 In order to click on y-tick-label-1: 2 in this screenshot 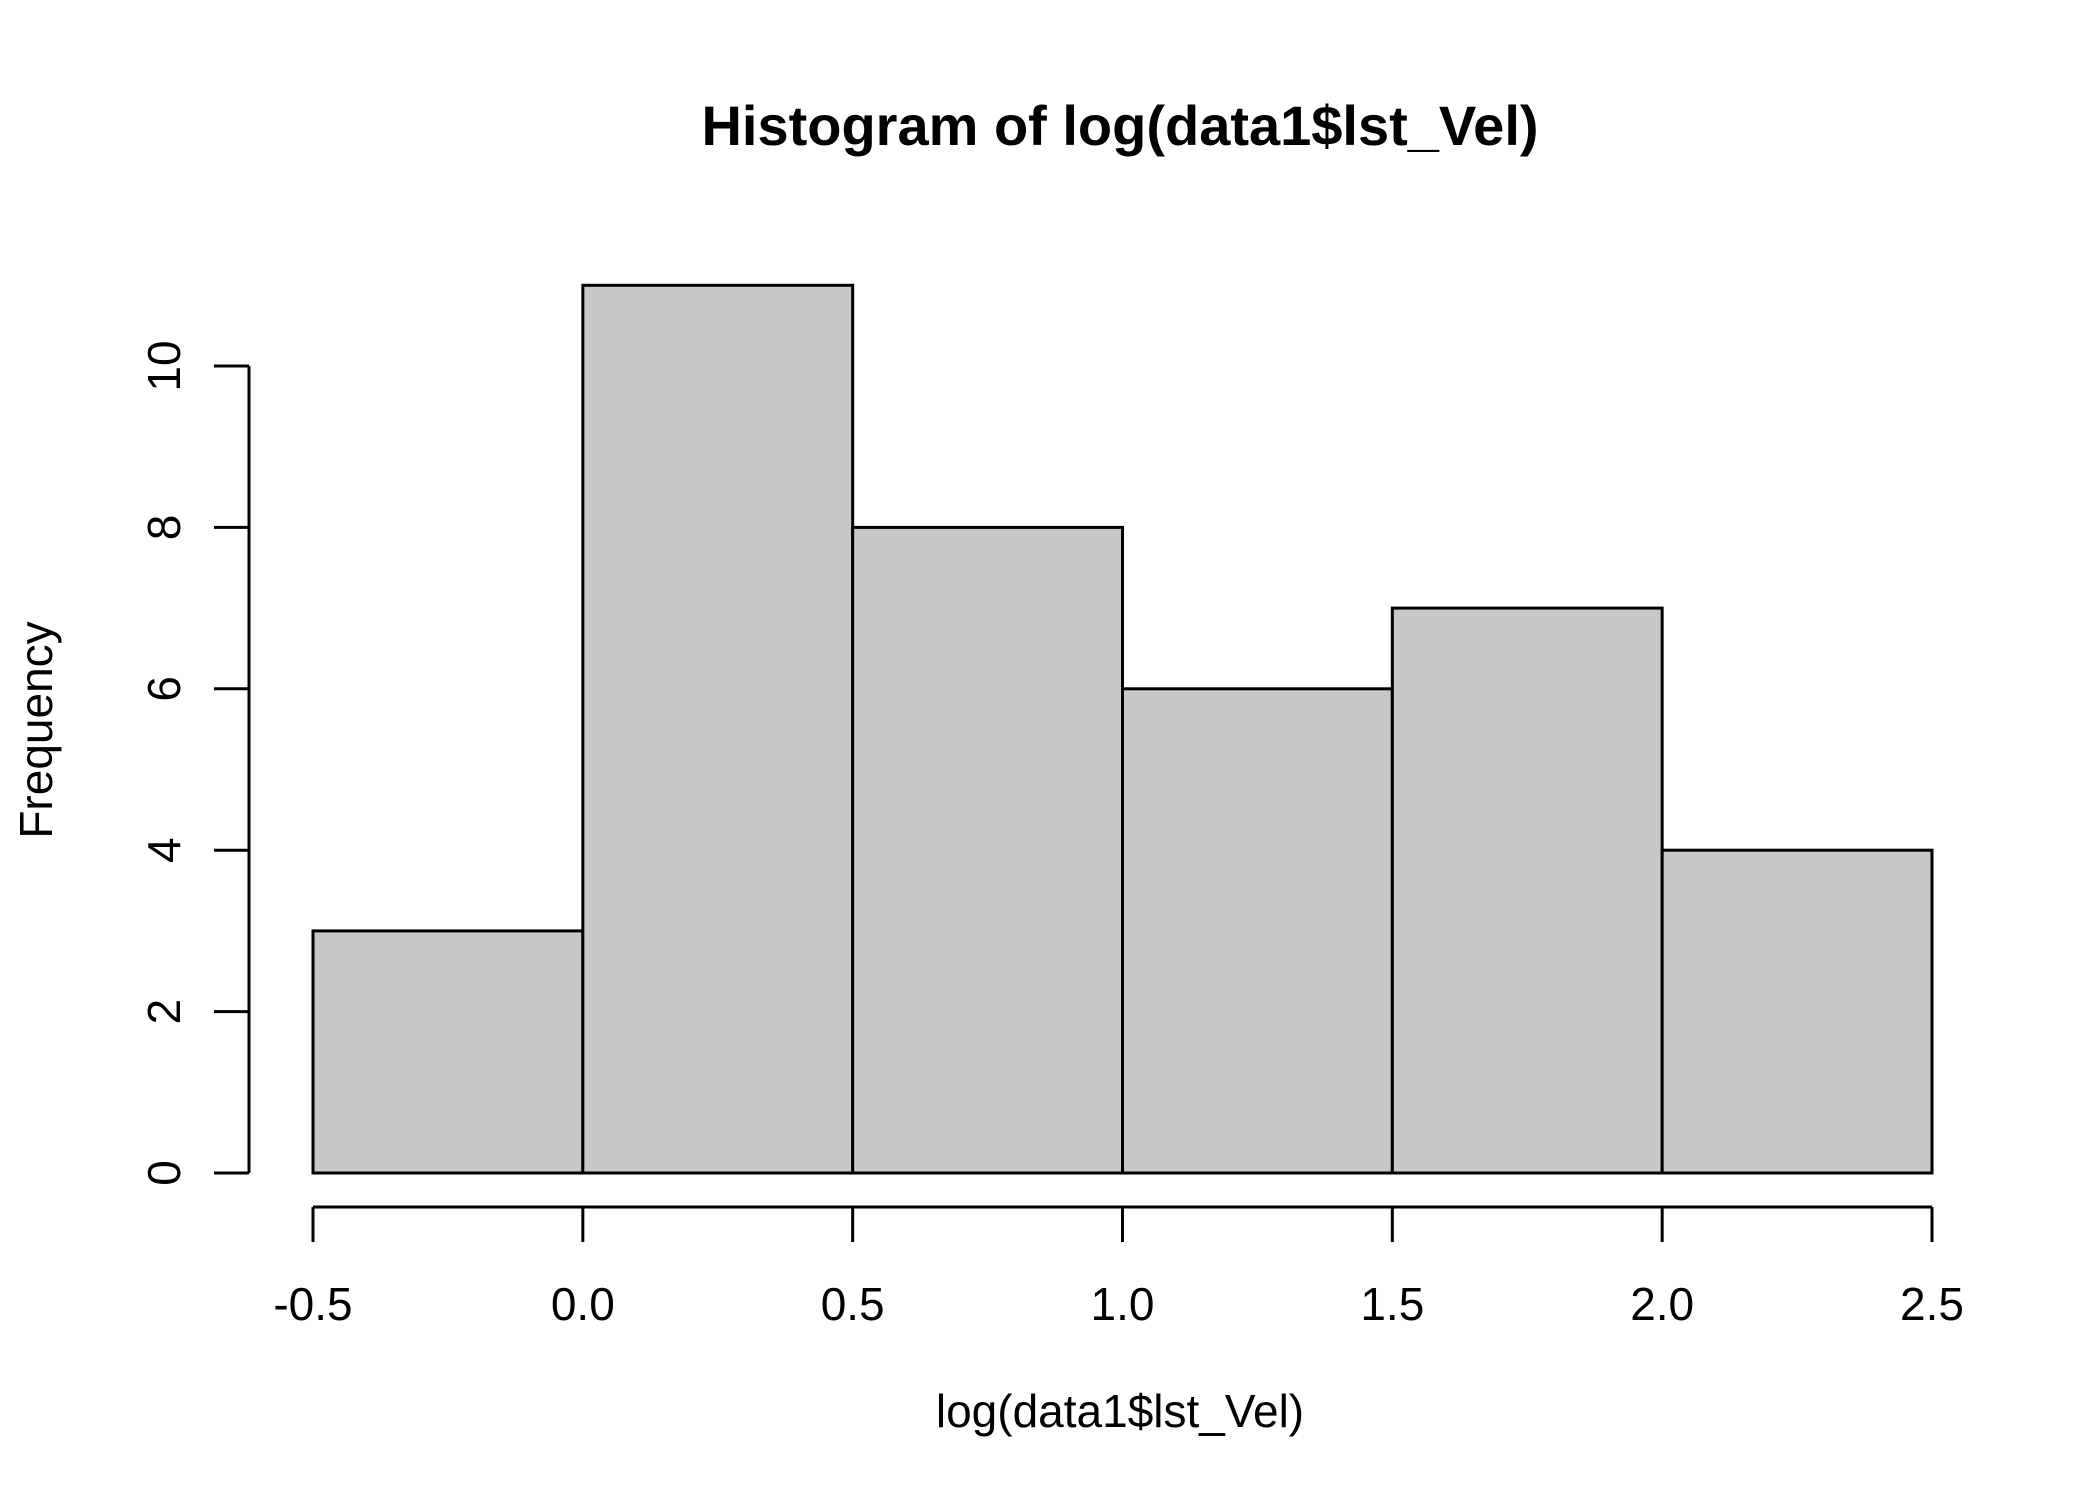, I will do `click(164, 1012)`.